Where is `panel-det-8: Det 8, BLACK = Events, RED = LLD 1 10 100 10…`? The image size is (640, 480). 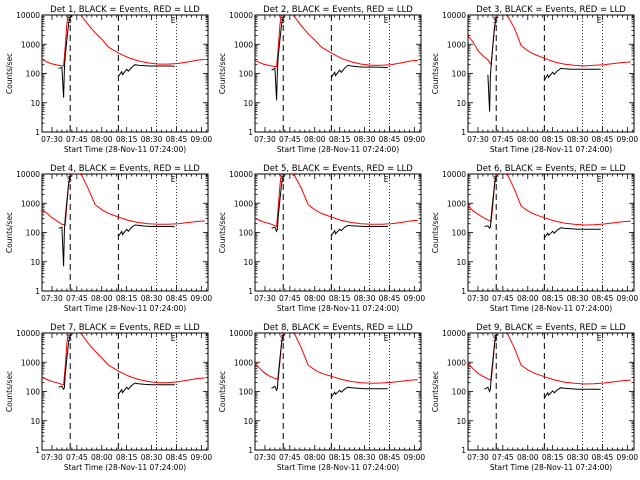
panel-det-8: Det 8, BLACK = Events, RED = LLD 1 10 100 10… is located at coordinates (321, 397).